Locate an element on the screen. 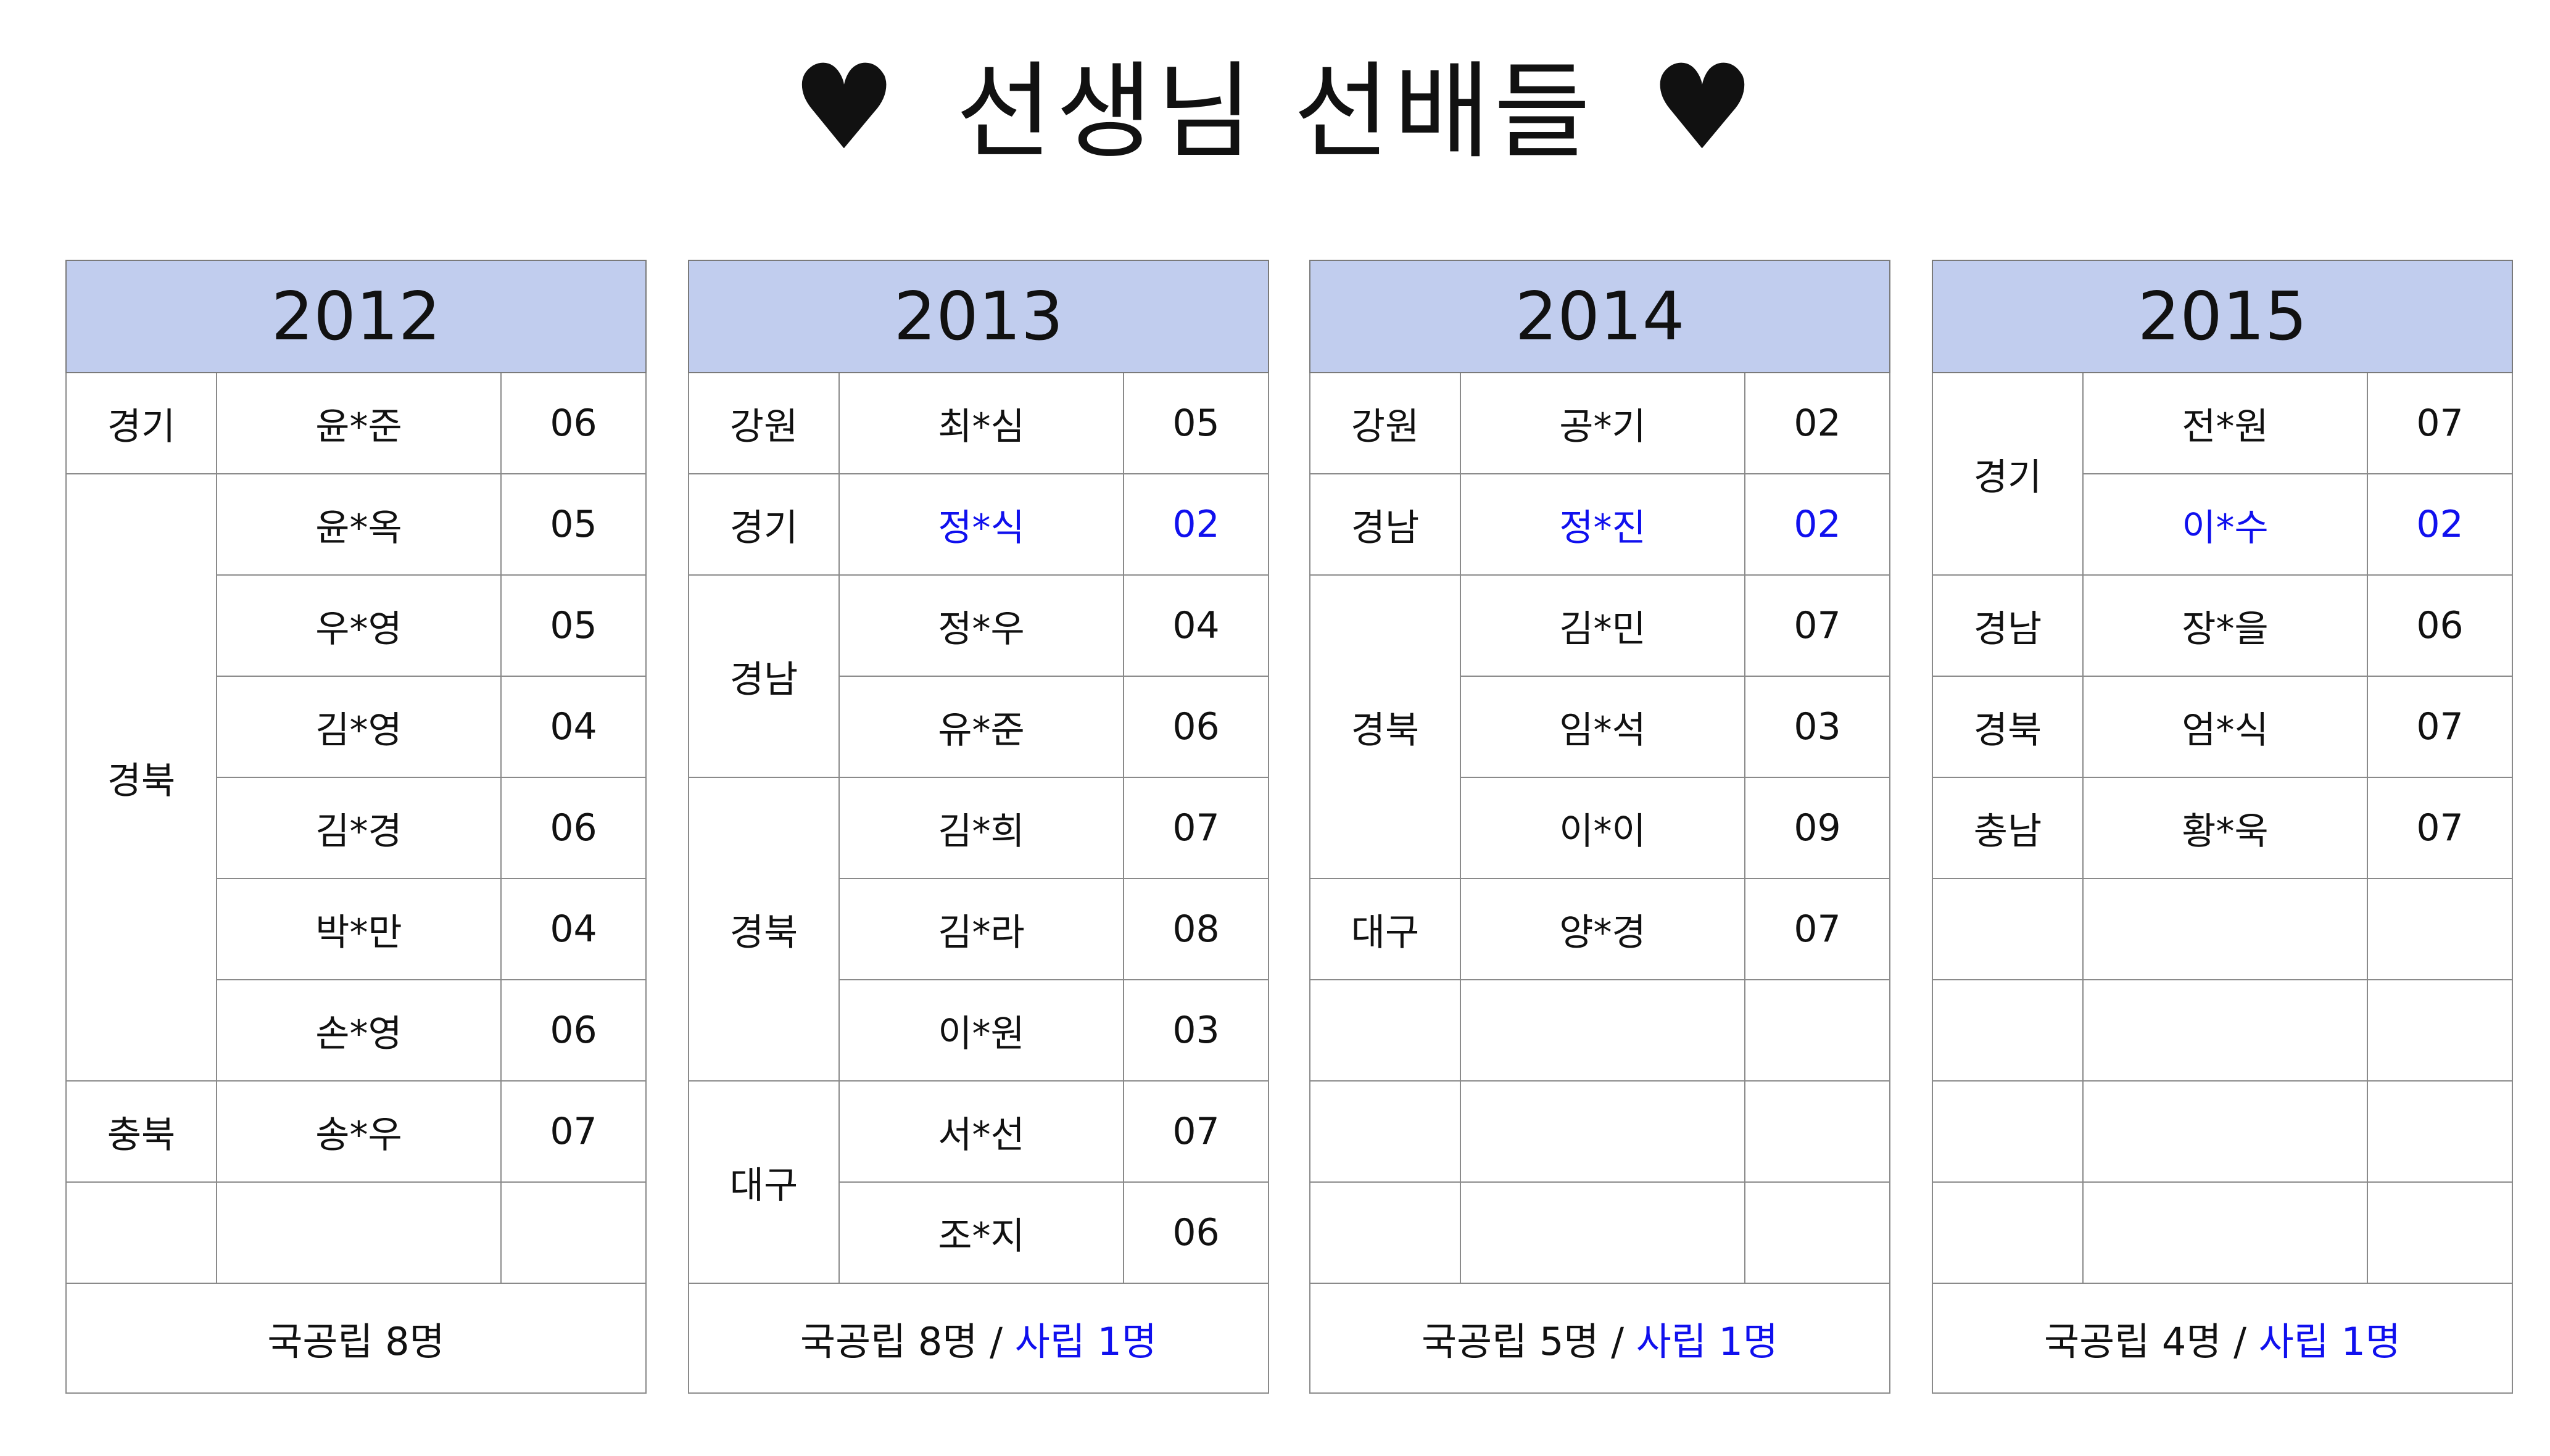 The image size is (2550, 1456). name-cell: 이*이 is located at coordinates (1602, 828).